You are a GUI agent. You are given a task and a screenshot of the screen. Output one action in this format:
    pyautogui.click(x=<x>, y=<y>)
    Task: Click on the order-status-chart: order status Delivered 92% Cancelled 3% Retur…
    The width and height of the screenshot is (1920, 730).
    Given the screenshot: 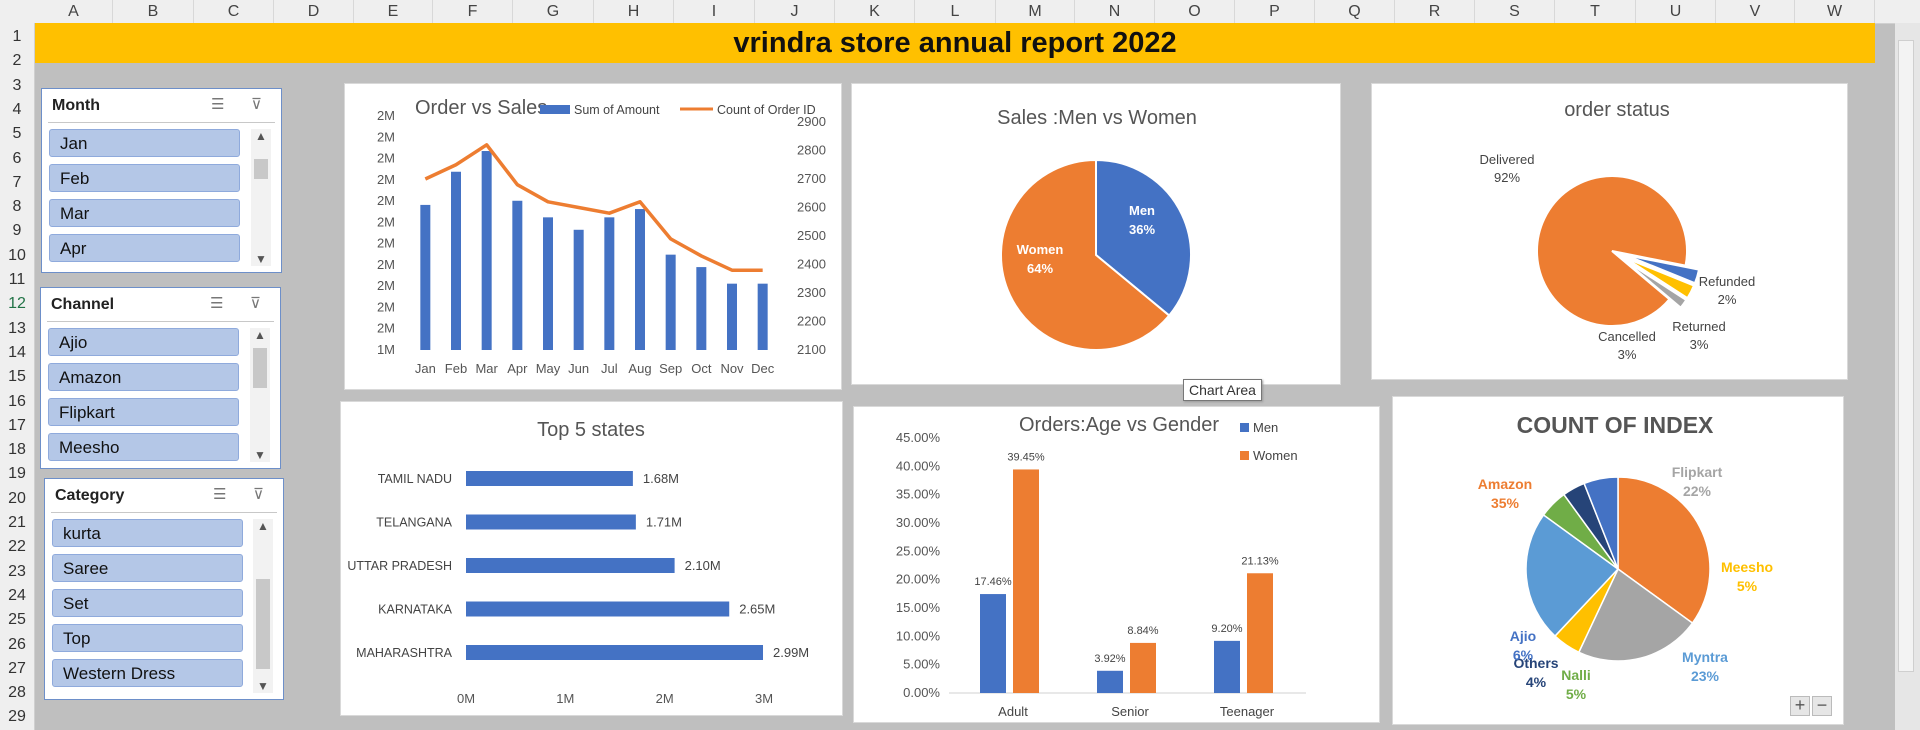 What is the action you would take?
    pyautogui.click(x=1609, y=231)
    